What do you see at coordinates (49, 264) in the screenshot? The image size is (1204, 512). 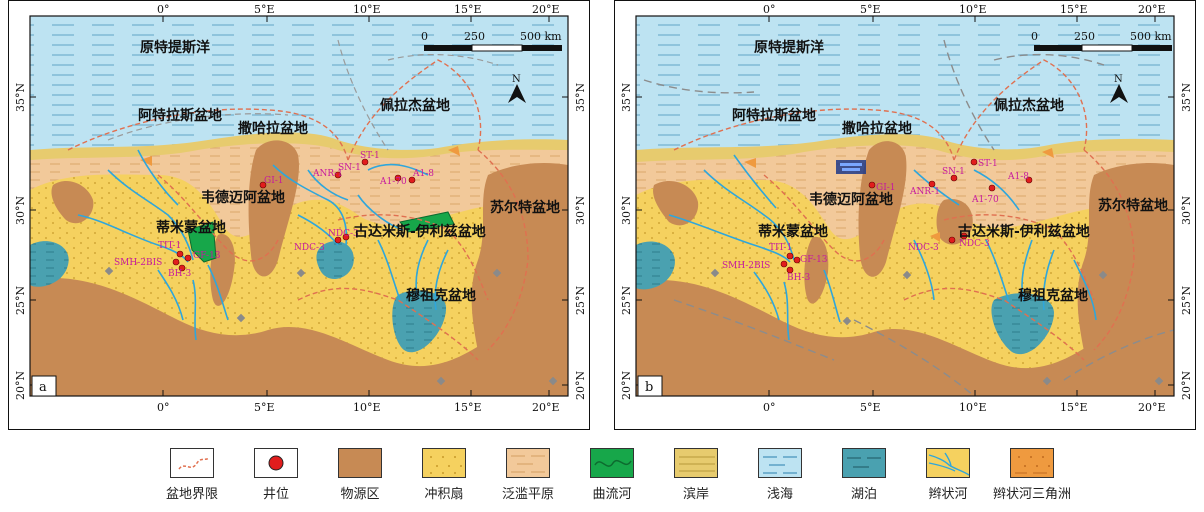 I see `lake-west` at bounding box center [49, 264].